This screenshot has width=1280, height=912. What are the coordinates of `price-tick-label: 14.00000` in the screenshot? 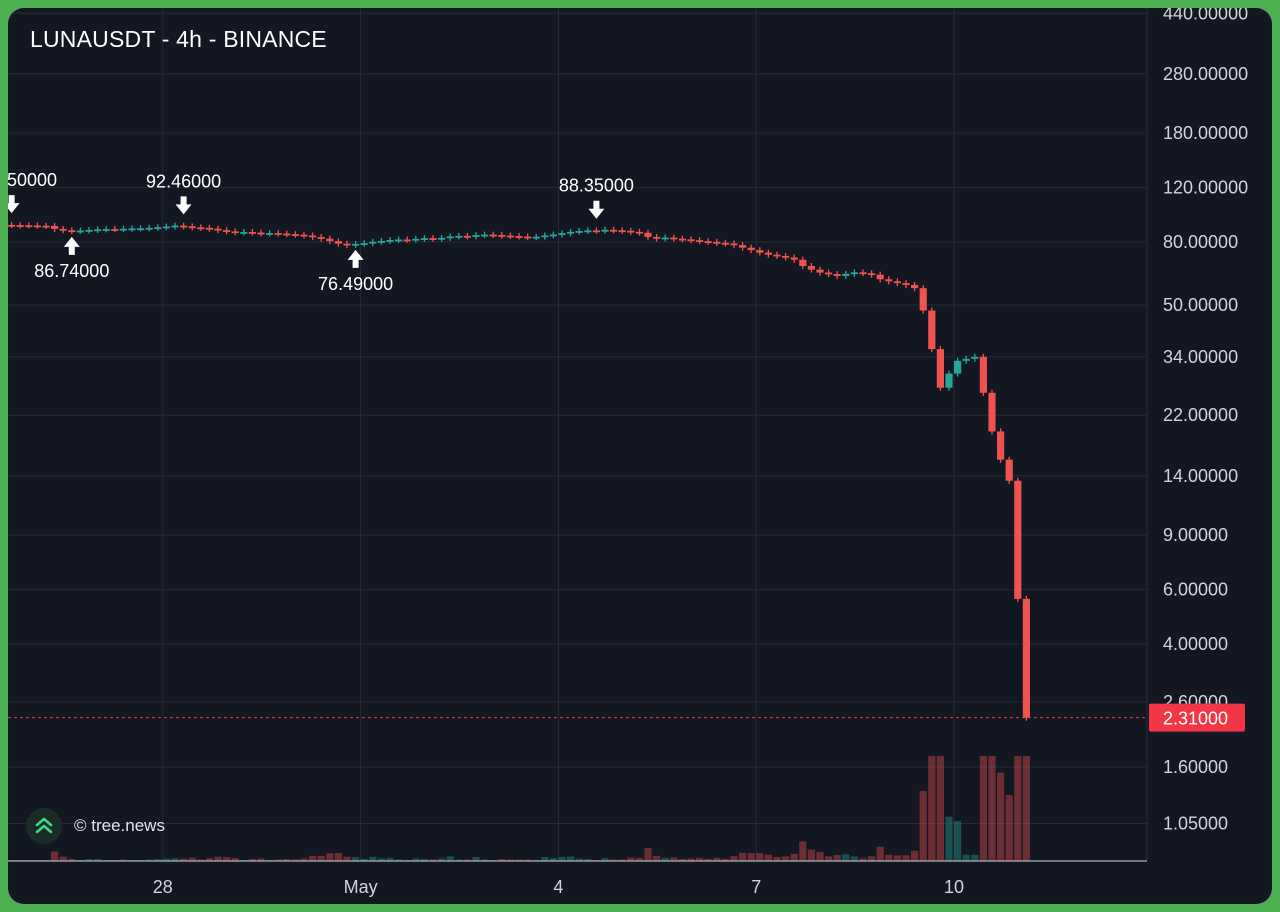 It's located at (1200, 476).